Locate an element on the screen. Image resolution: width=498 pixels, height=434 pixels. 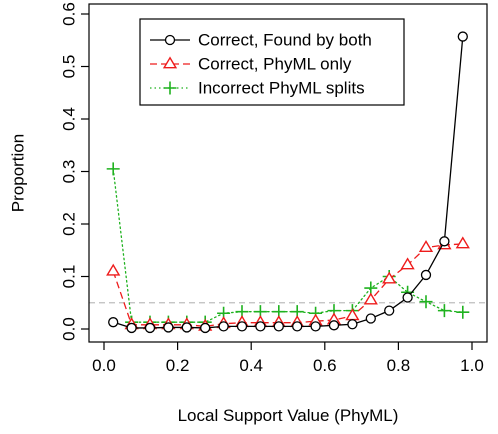
x-tick-label: 0.0 is located at coordinates (104, 365).